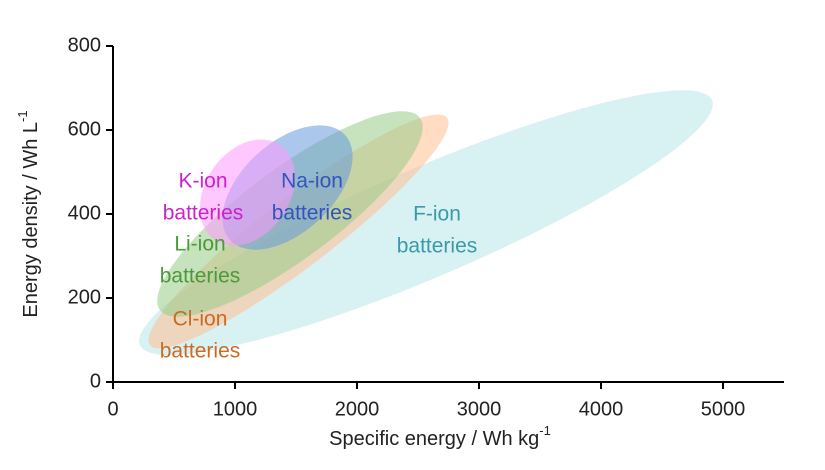 Image resolution: width=825 pixels, height=470 pixels. I want to click on x-tick-label: 0, so click(112, 409).